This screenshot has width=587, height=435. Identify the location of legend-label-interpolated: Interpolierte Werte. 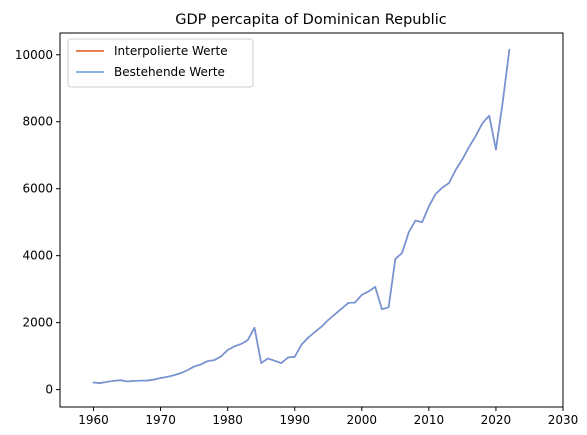
(171, 51).